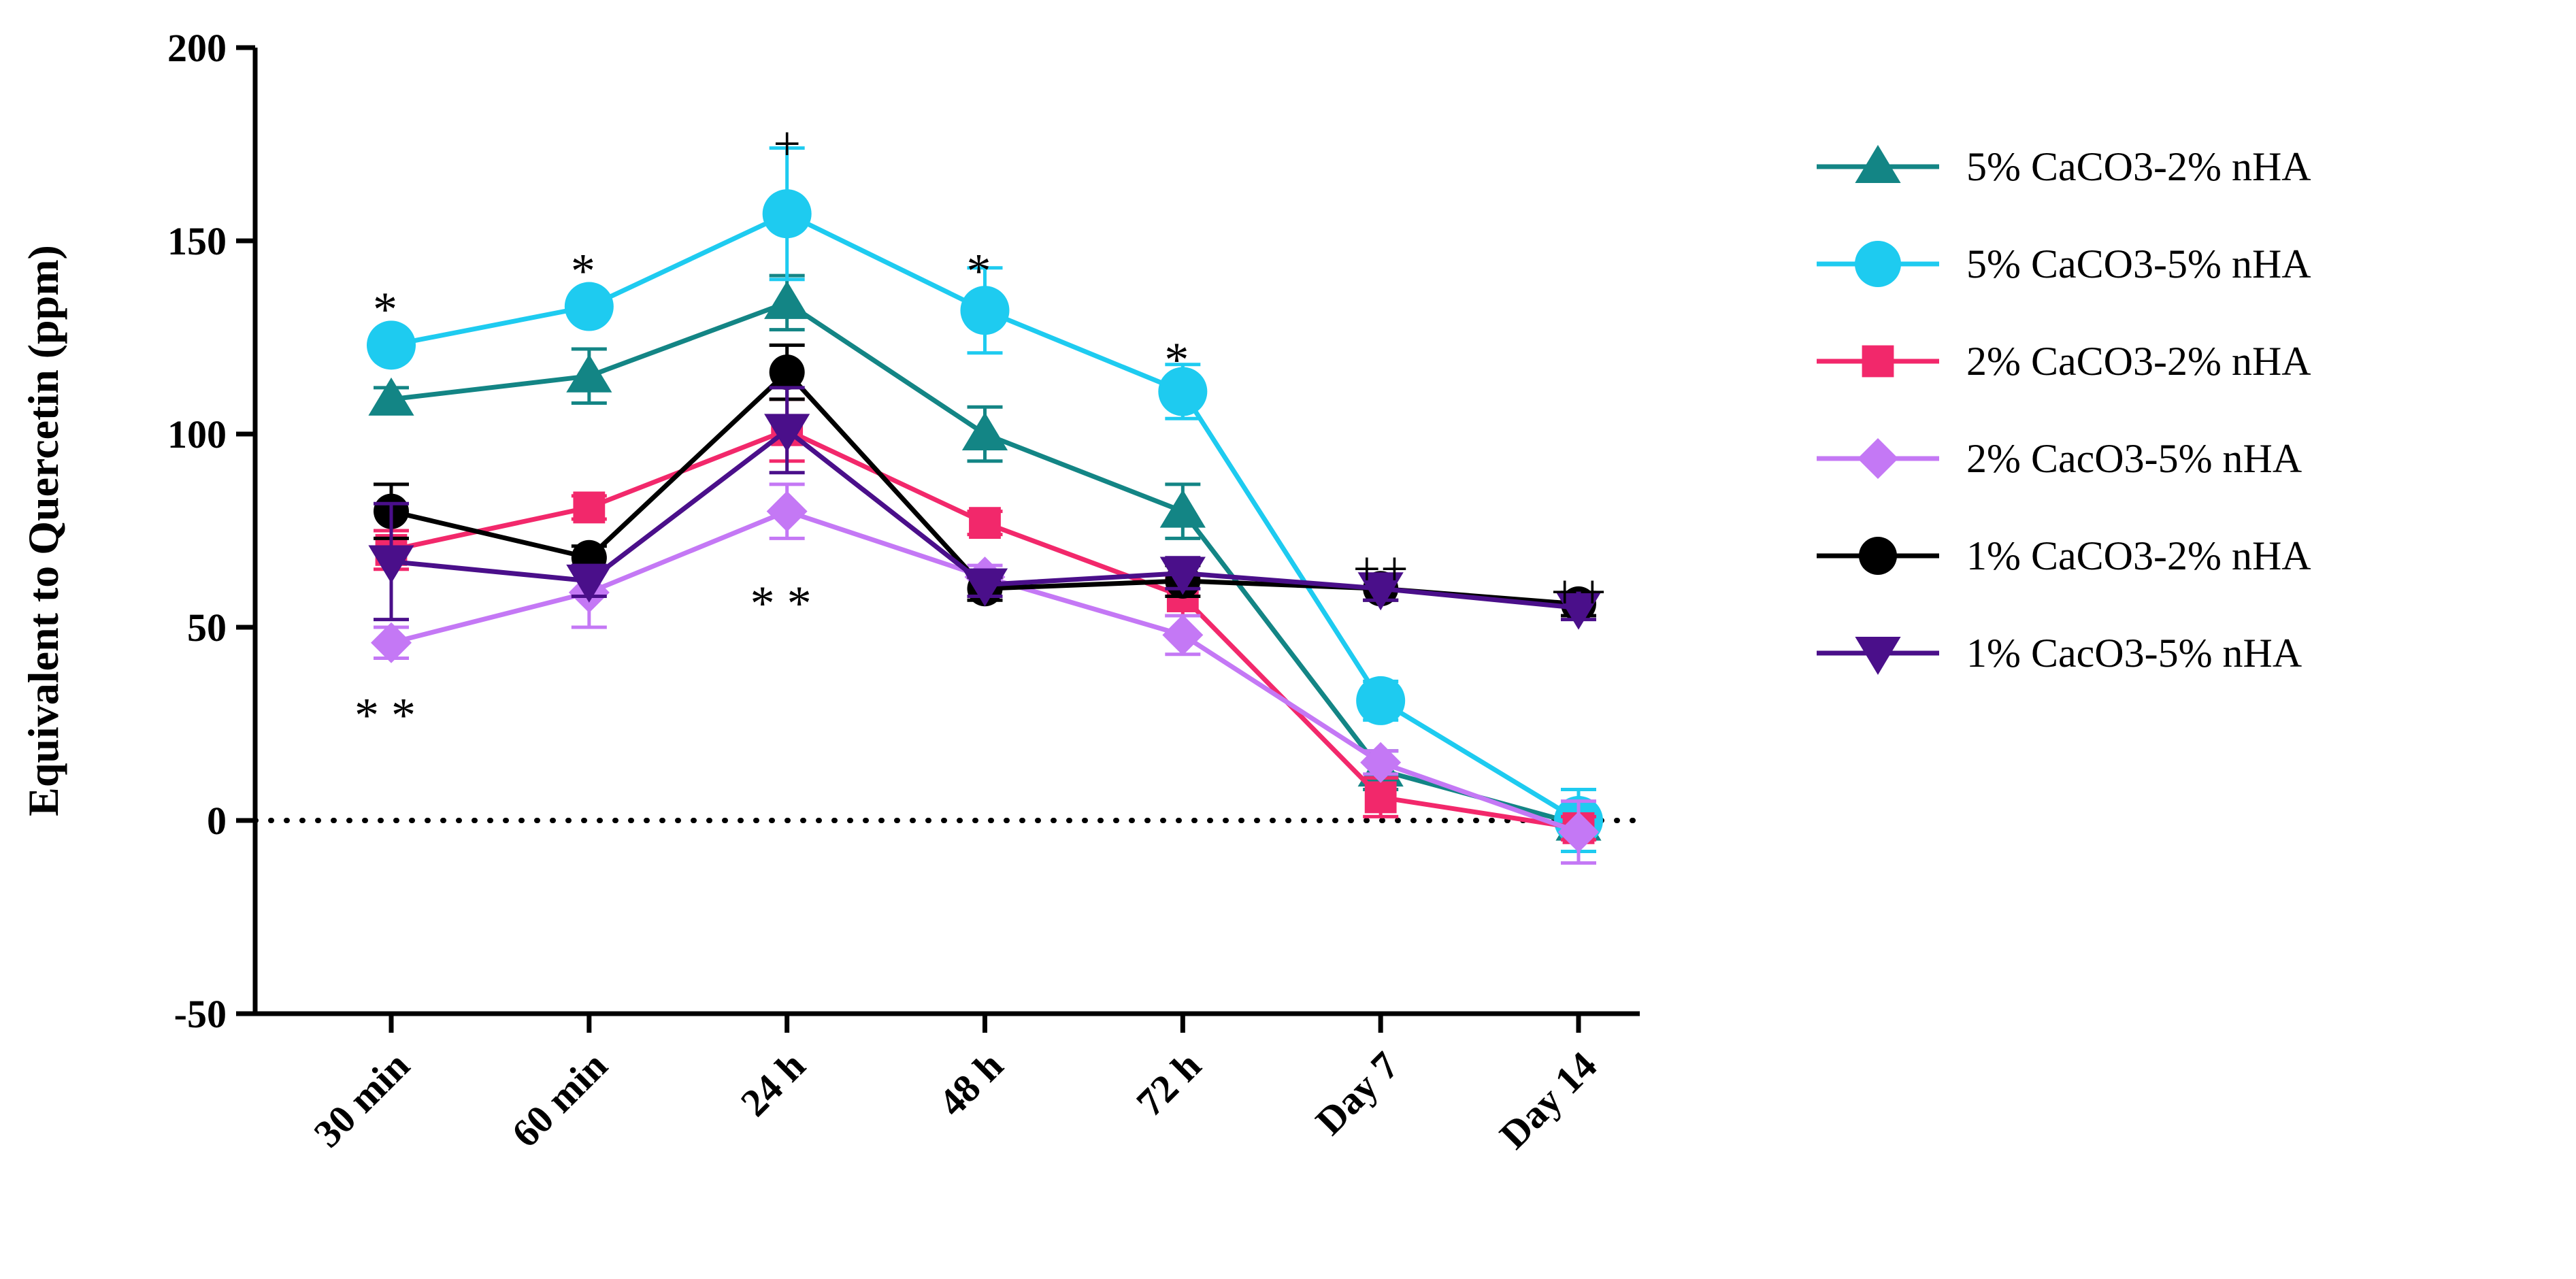 The image size is (2576, 1279). Describe the element at coordinates (2134, 653) in the screenshot. I see `legend-label: 1% CacO3-5% nHA` at that location.